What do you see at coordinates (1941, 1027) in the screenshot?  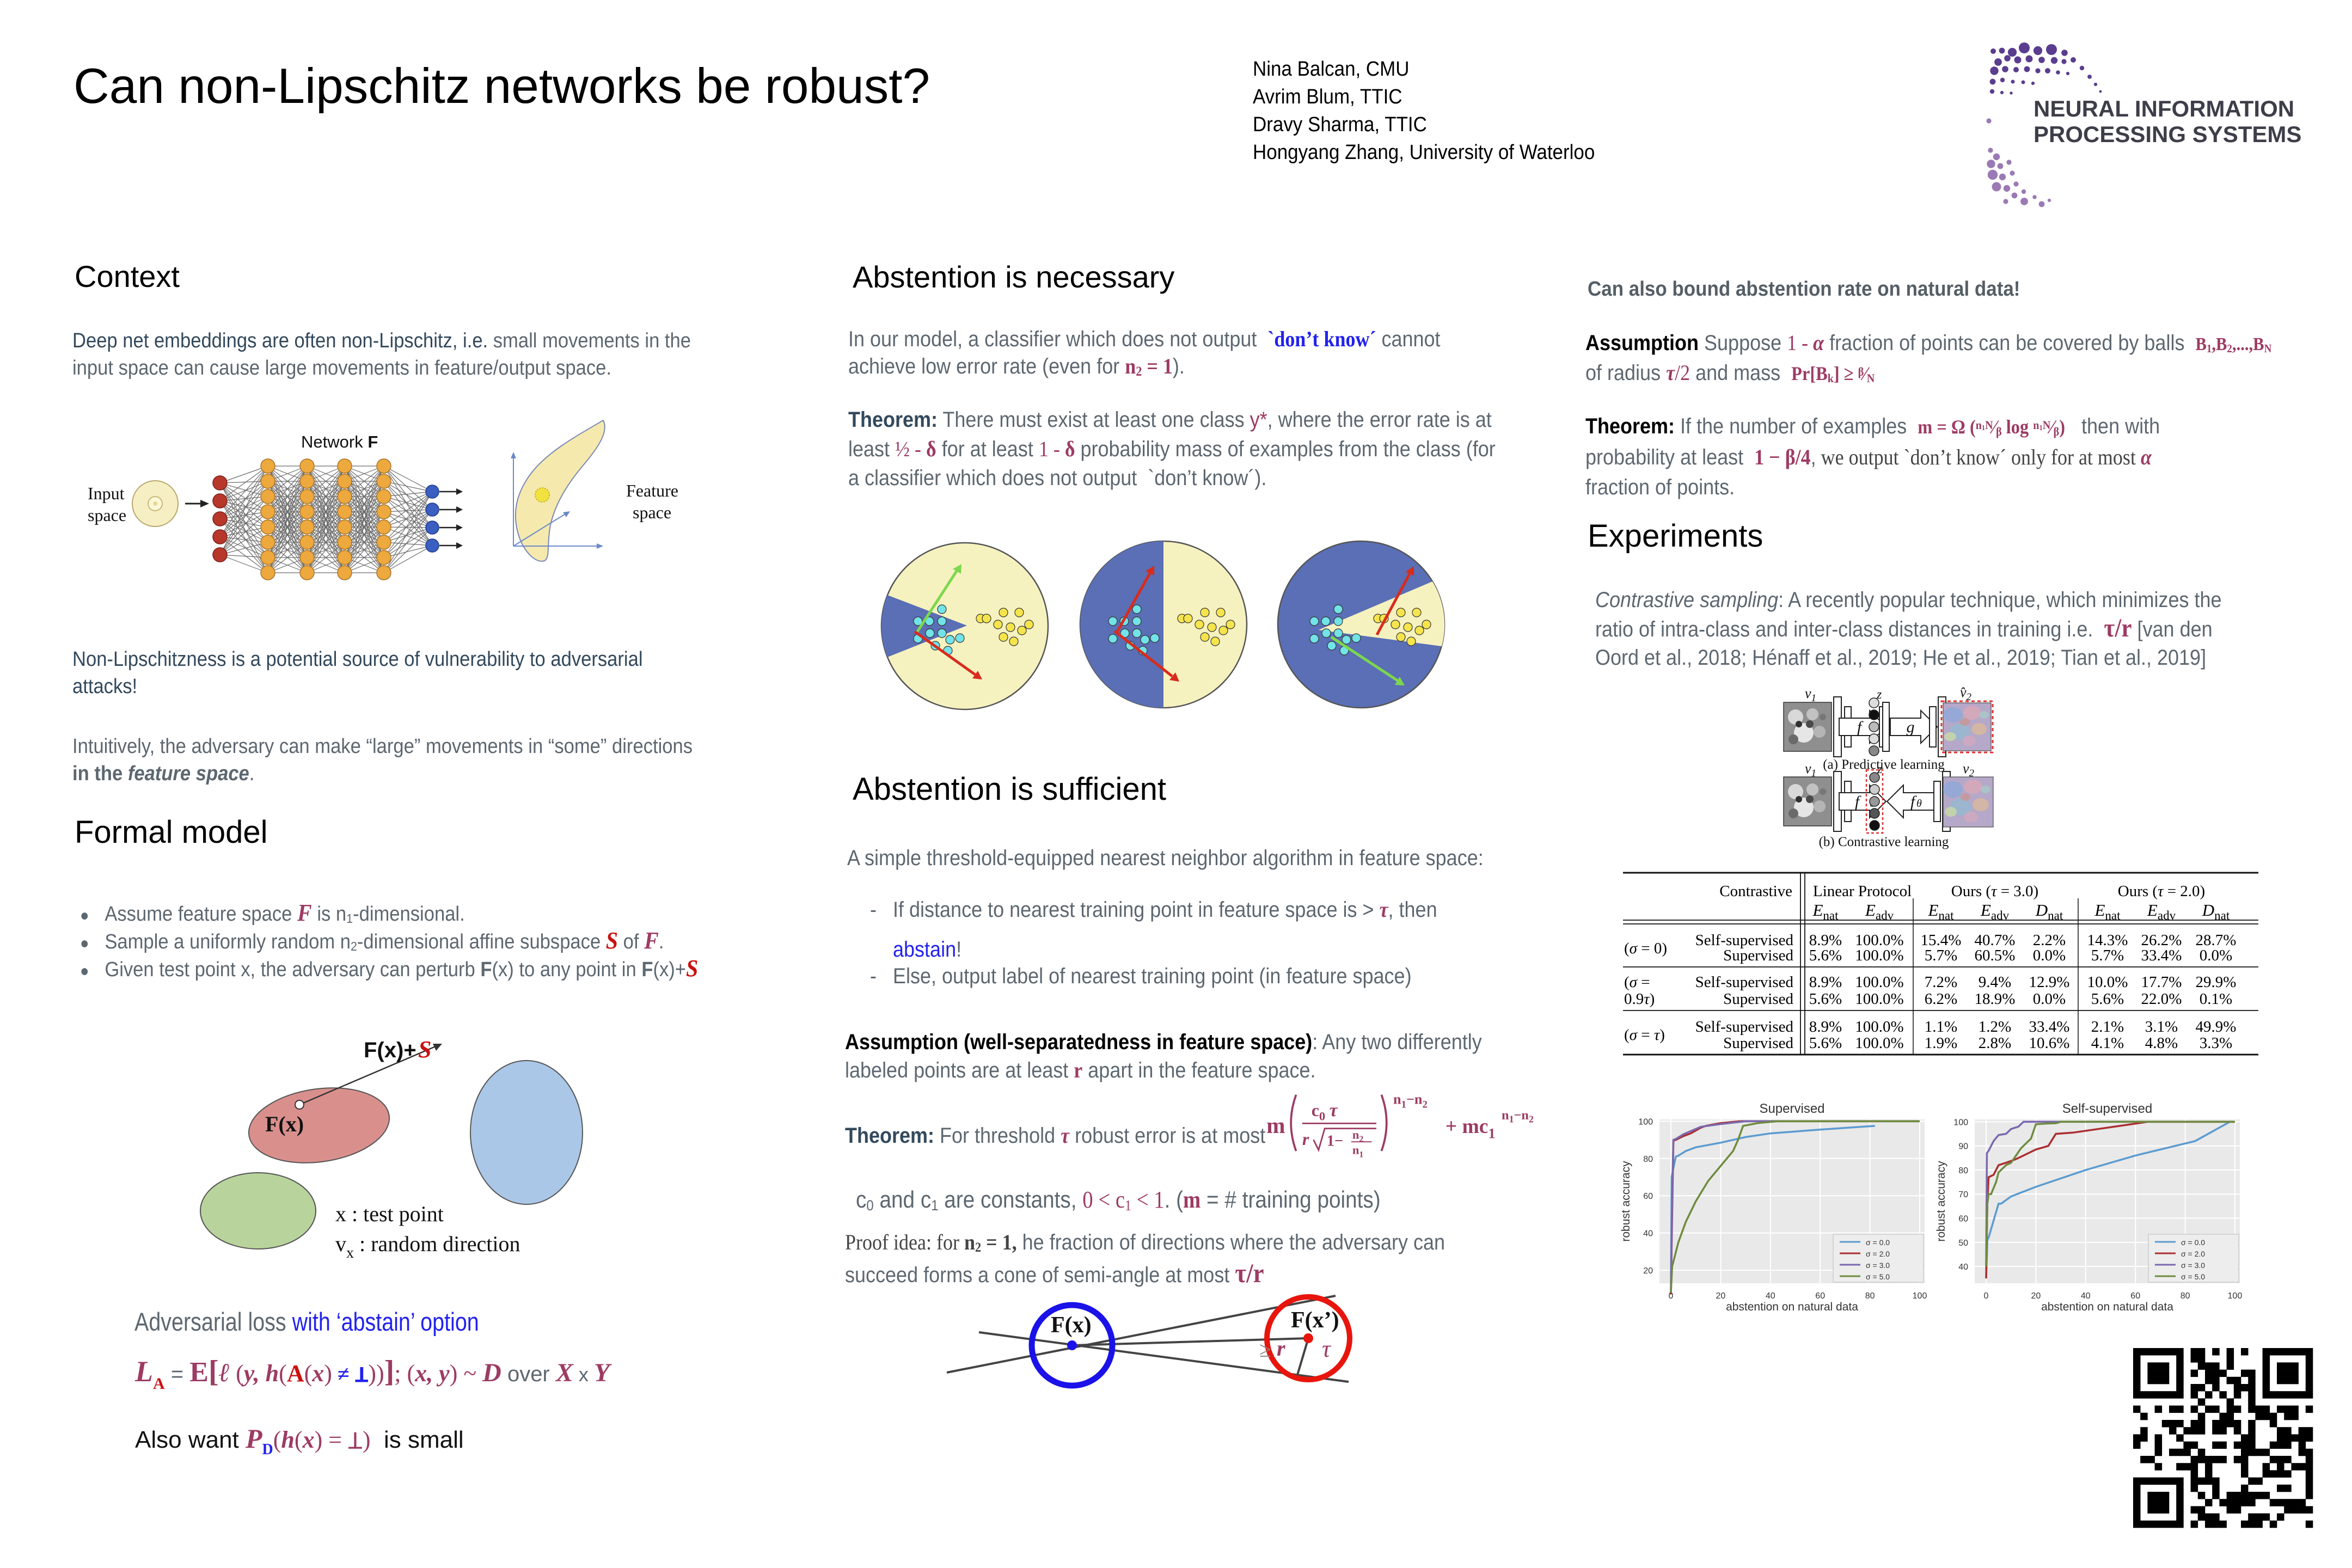 I see `svg-text: 1.1%` at bounding box center [1941, 1027].